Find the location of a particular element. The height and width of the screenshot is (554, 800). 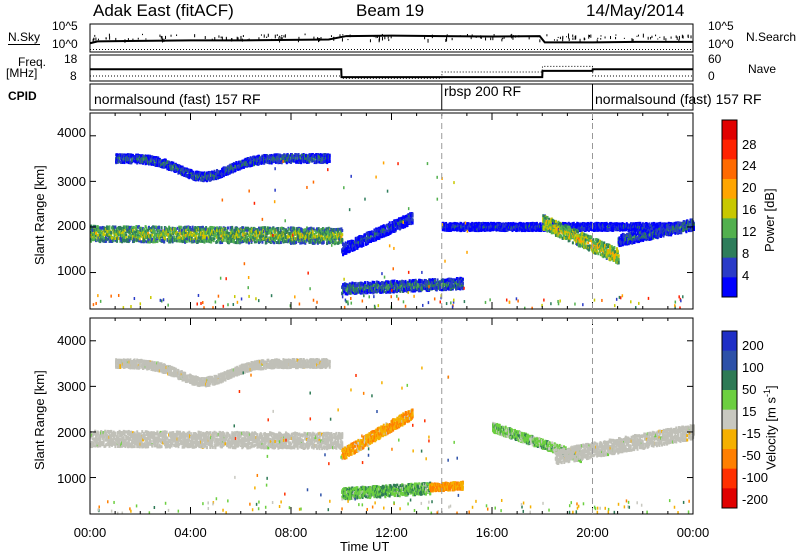

cpid-dividers is located at coordinates (517, 97).